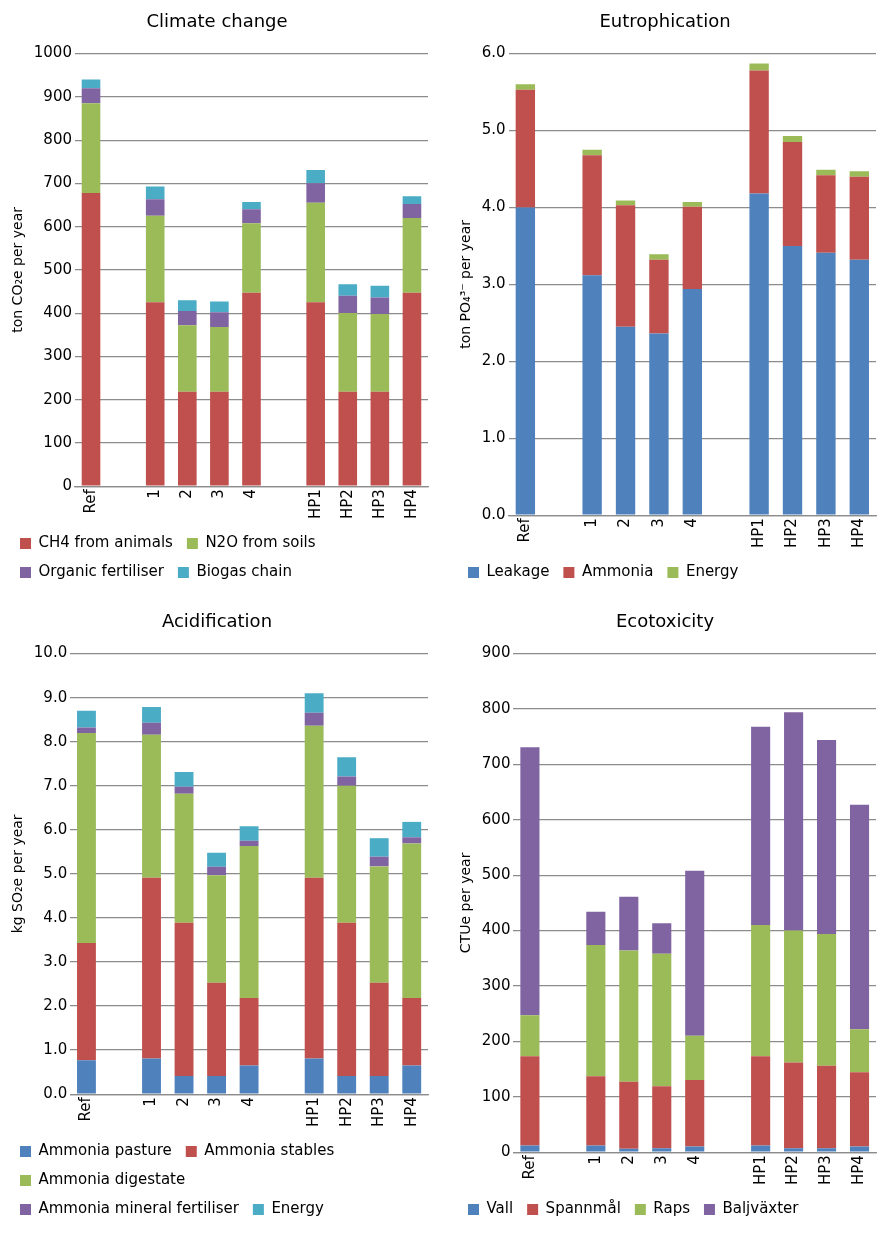 Image resolution: width=896 pixels, height=1237 pixels. I want to click on x-tick-label: HP3, so click(378, 504).